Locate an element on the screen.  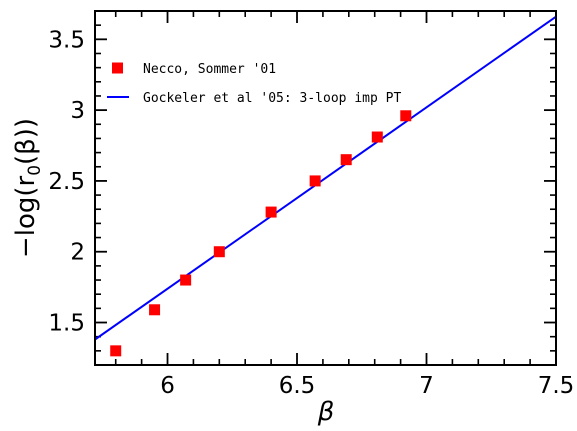
x-axis-title: β is located at coordinates (326, 412).